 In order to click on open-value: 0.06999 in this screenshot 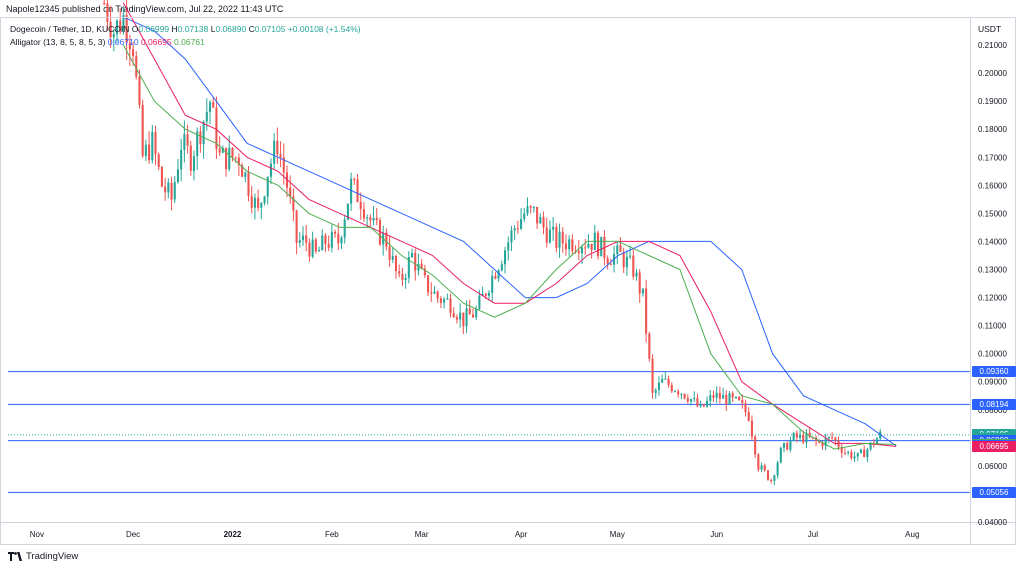, I will do `click(154, 29)`.